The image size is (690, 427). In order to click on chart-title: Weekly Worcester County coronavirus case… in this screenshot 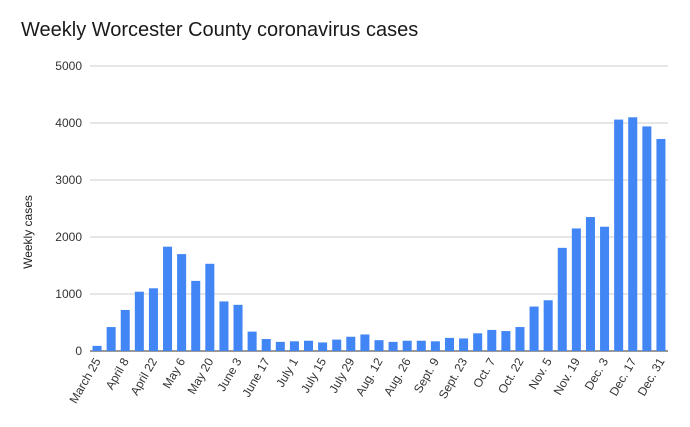, I will do `click(220, 30)`.